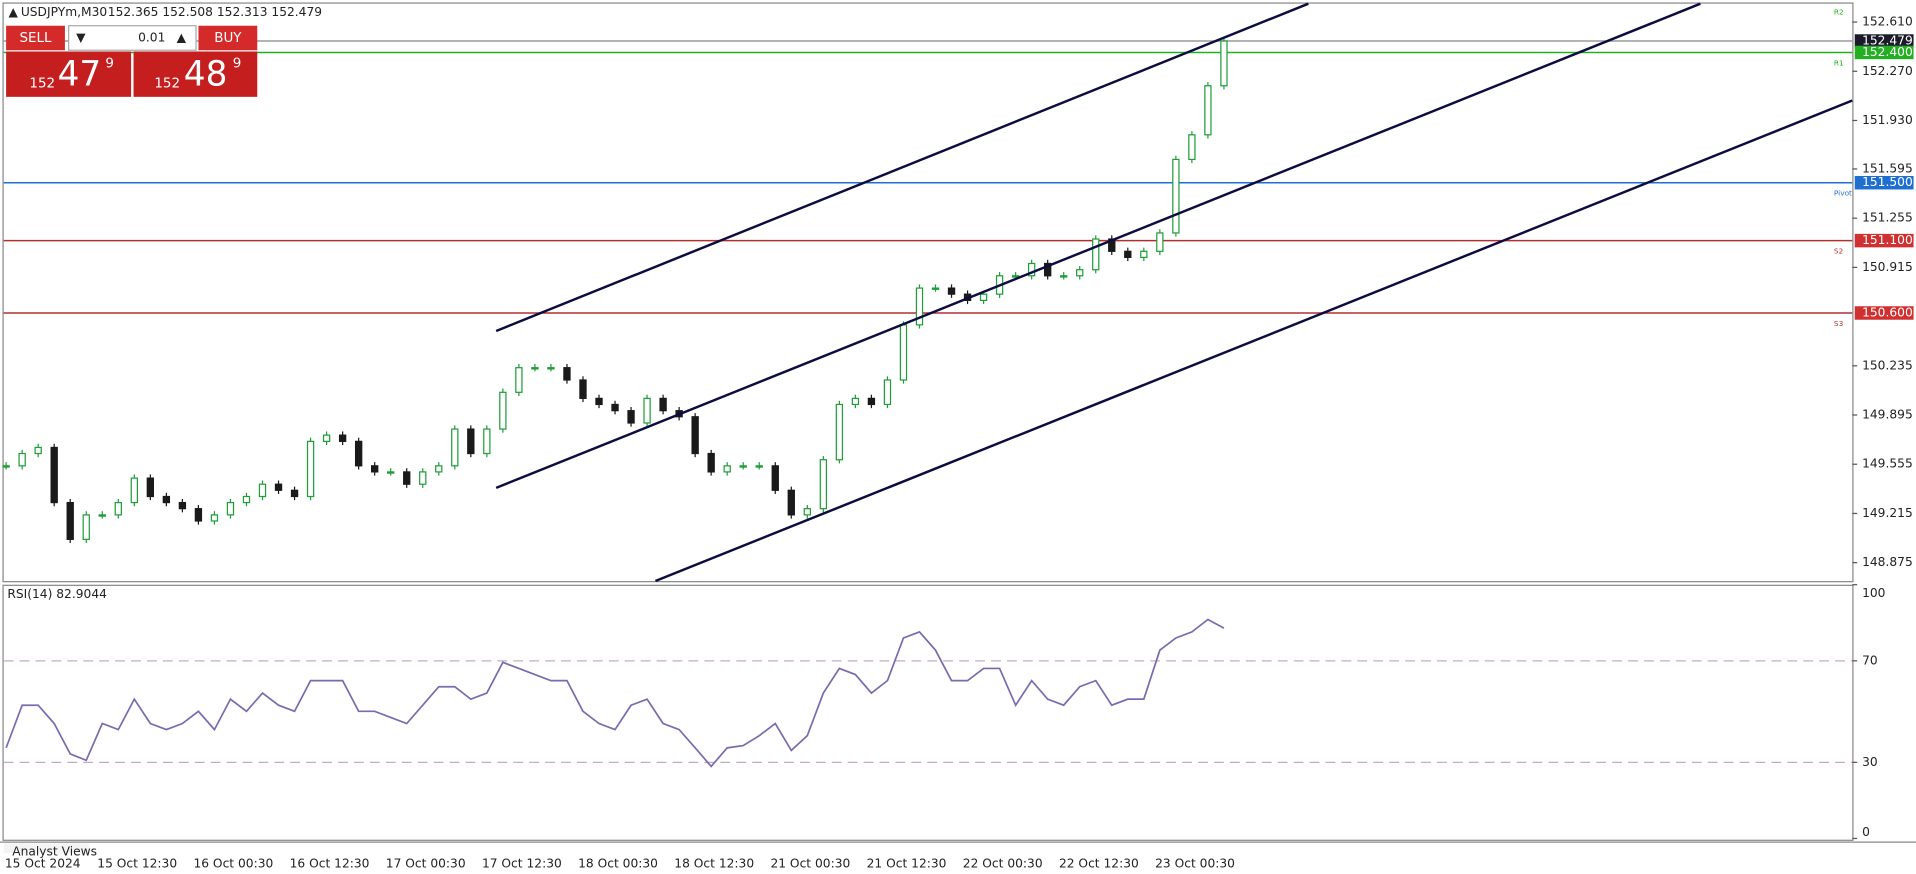  Describe the element at coordinates (206, 74) in the screenshot. I see `ask-main: 48` at that location.